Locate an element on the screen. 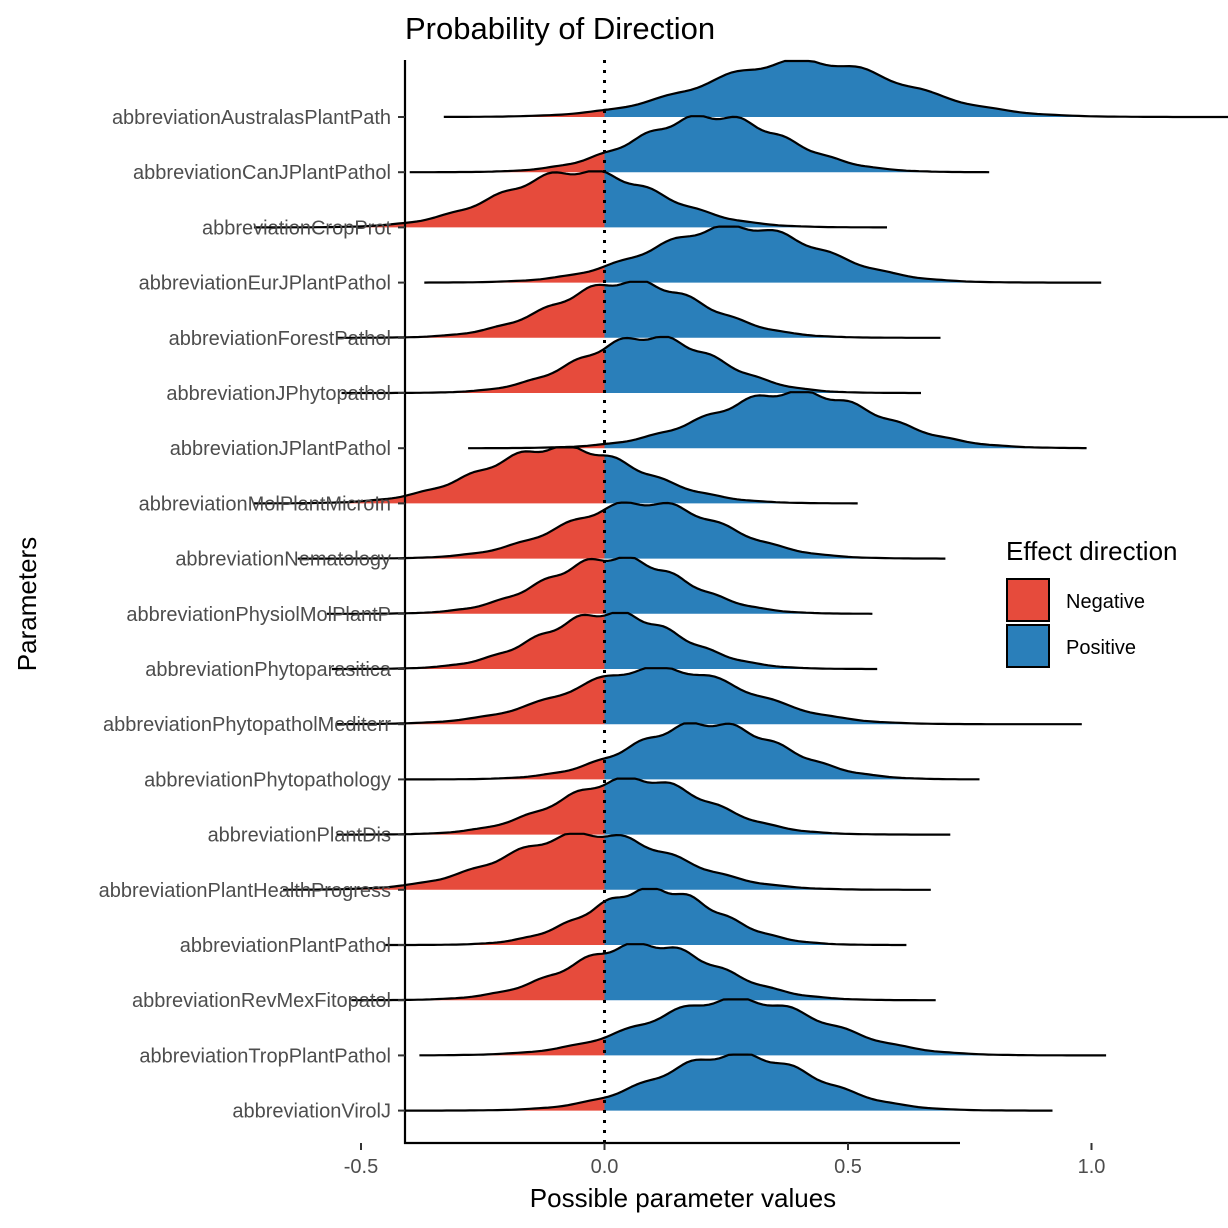 The height and width of the screenshot is (1228, 1228). ridge-abbreviationPlantHealthProgress is located at coordinates (607, 861).